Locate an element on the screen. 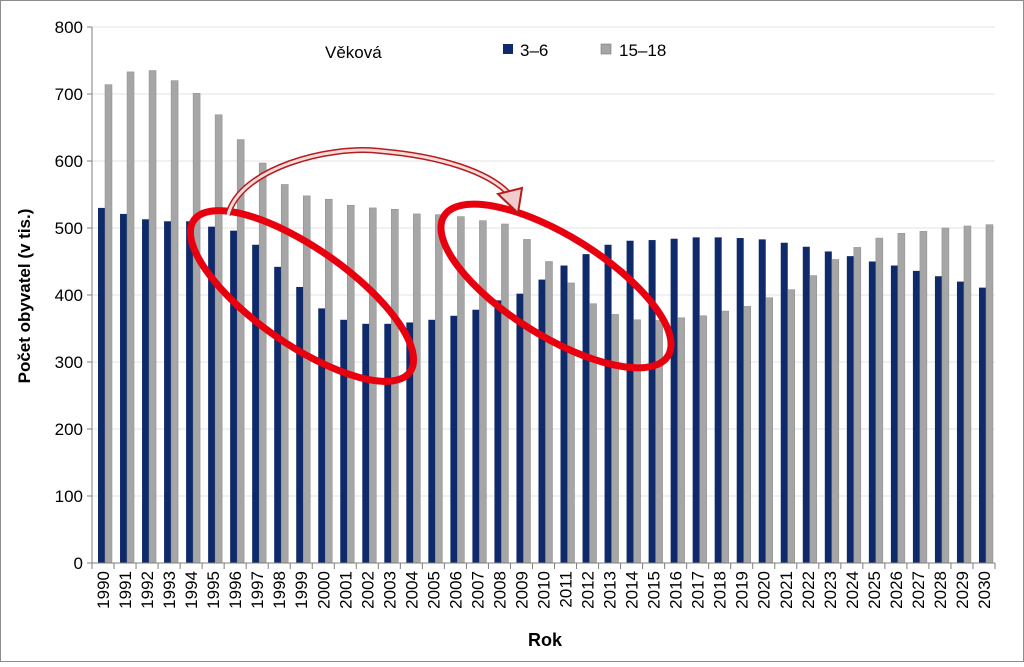  x-tick-label: 1999 is located at coordinates (301, 590).